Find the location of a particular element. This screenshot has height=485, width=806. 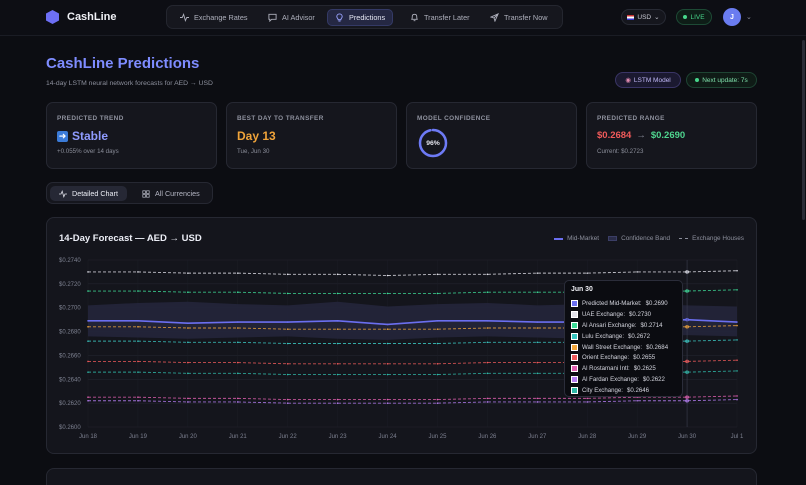

nav-transfer-later: Transfer Later is located at coordinates (440, 17).